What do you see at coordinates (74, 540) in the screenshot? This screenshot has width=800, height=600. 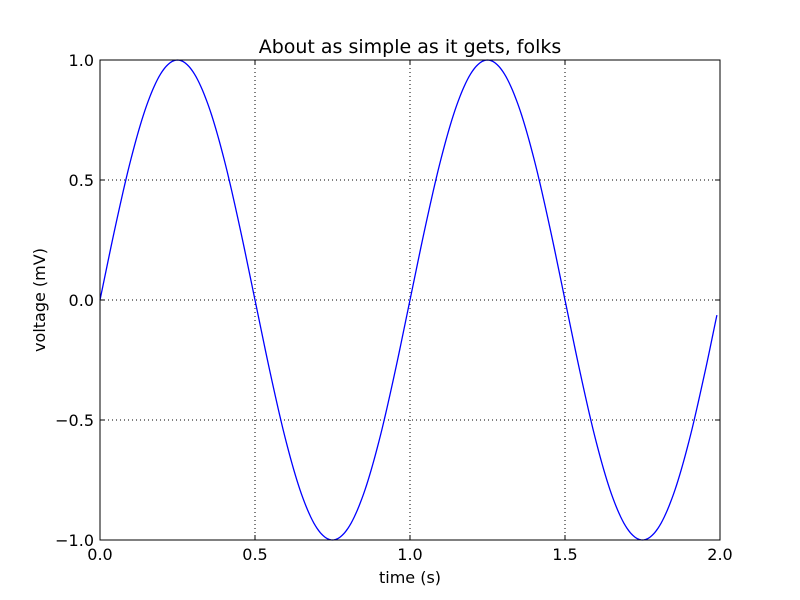 I see `y-tick-label: −1.0` at bounding box center [74, 540].